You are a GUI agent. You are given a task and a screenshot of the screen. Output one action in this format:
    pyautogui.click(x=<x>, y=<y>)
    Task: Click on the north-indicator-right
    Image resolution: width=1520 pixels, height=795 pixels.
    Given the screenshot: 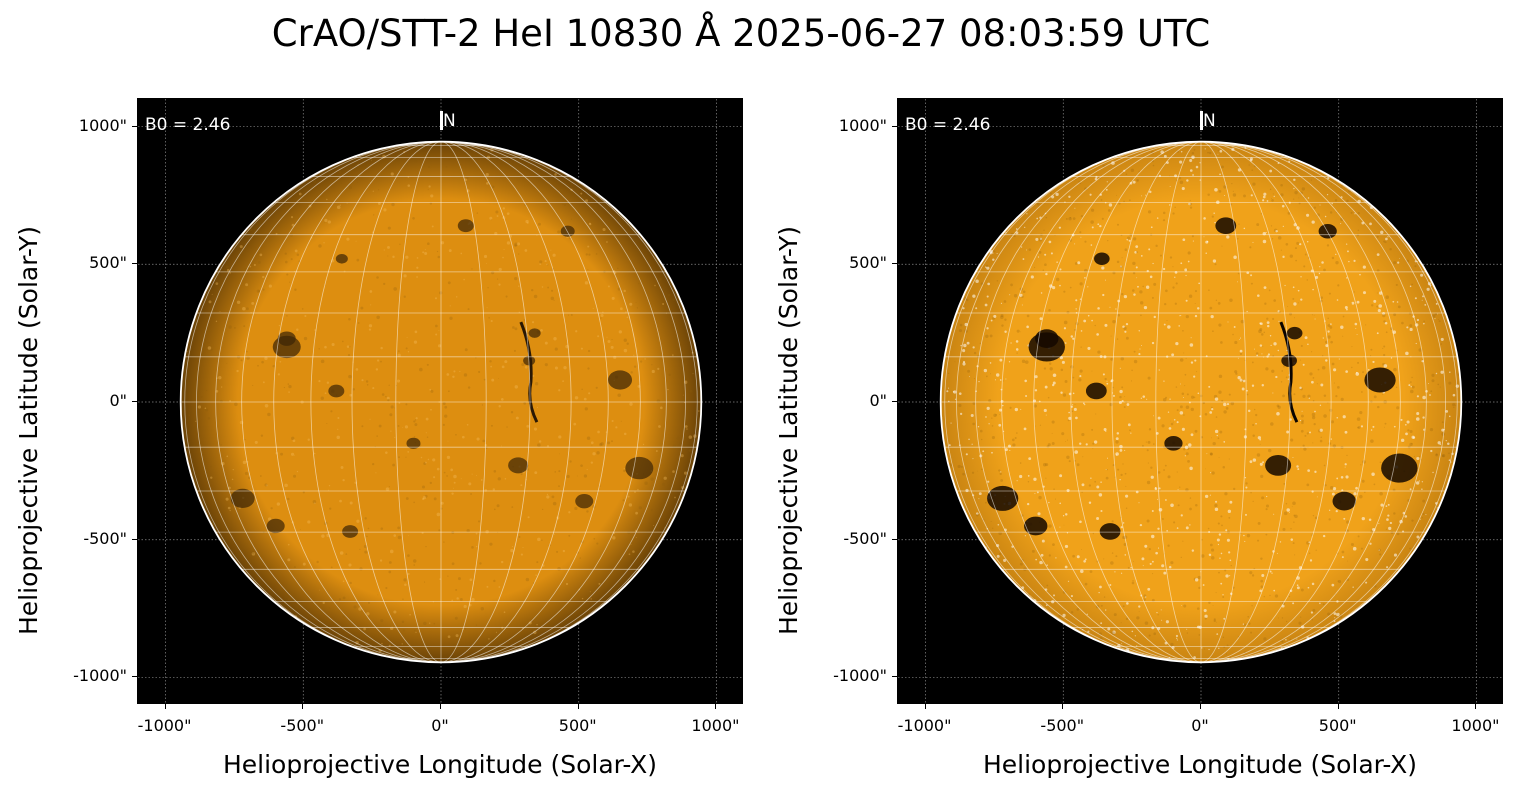 What is the action you would take?
    pyautogui.click(x=1201, y=120)
    